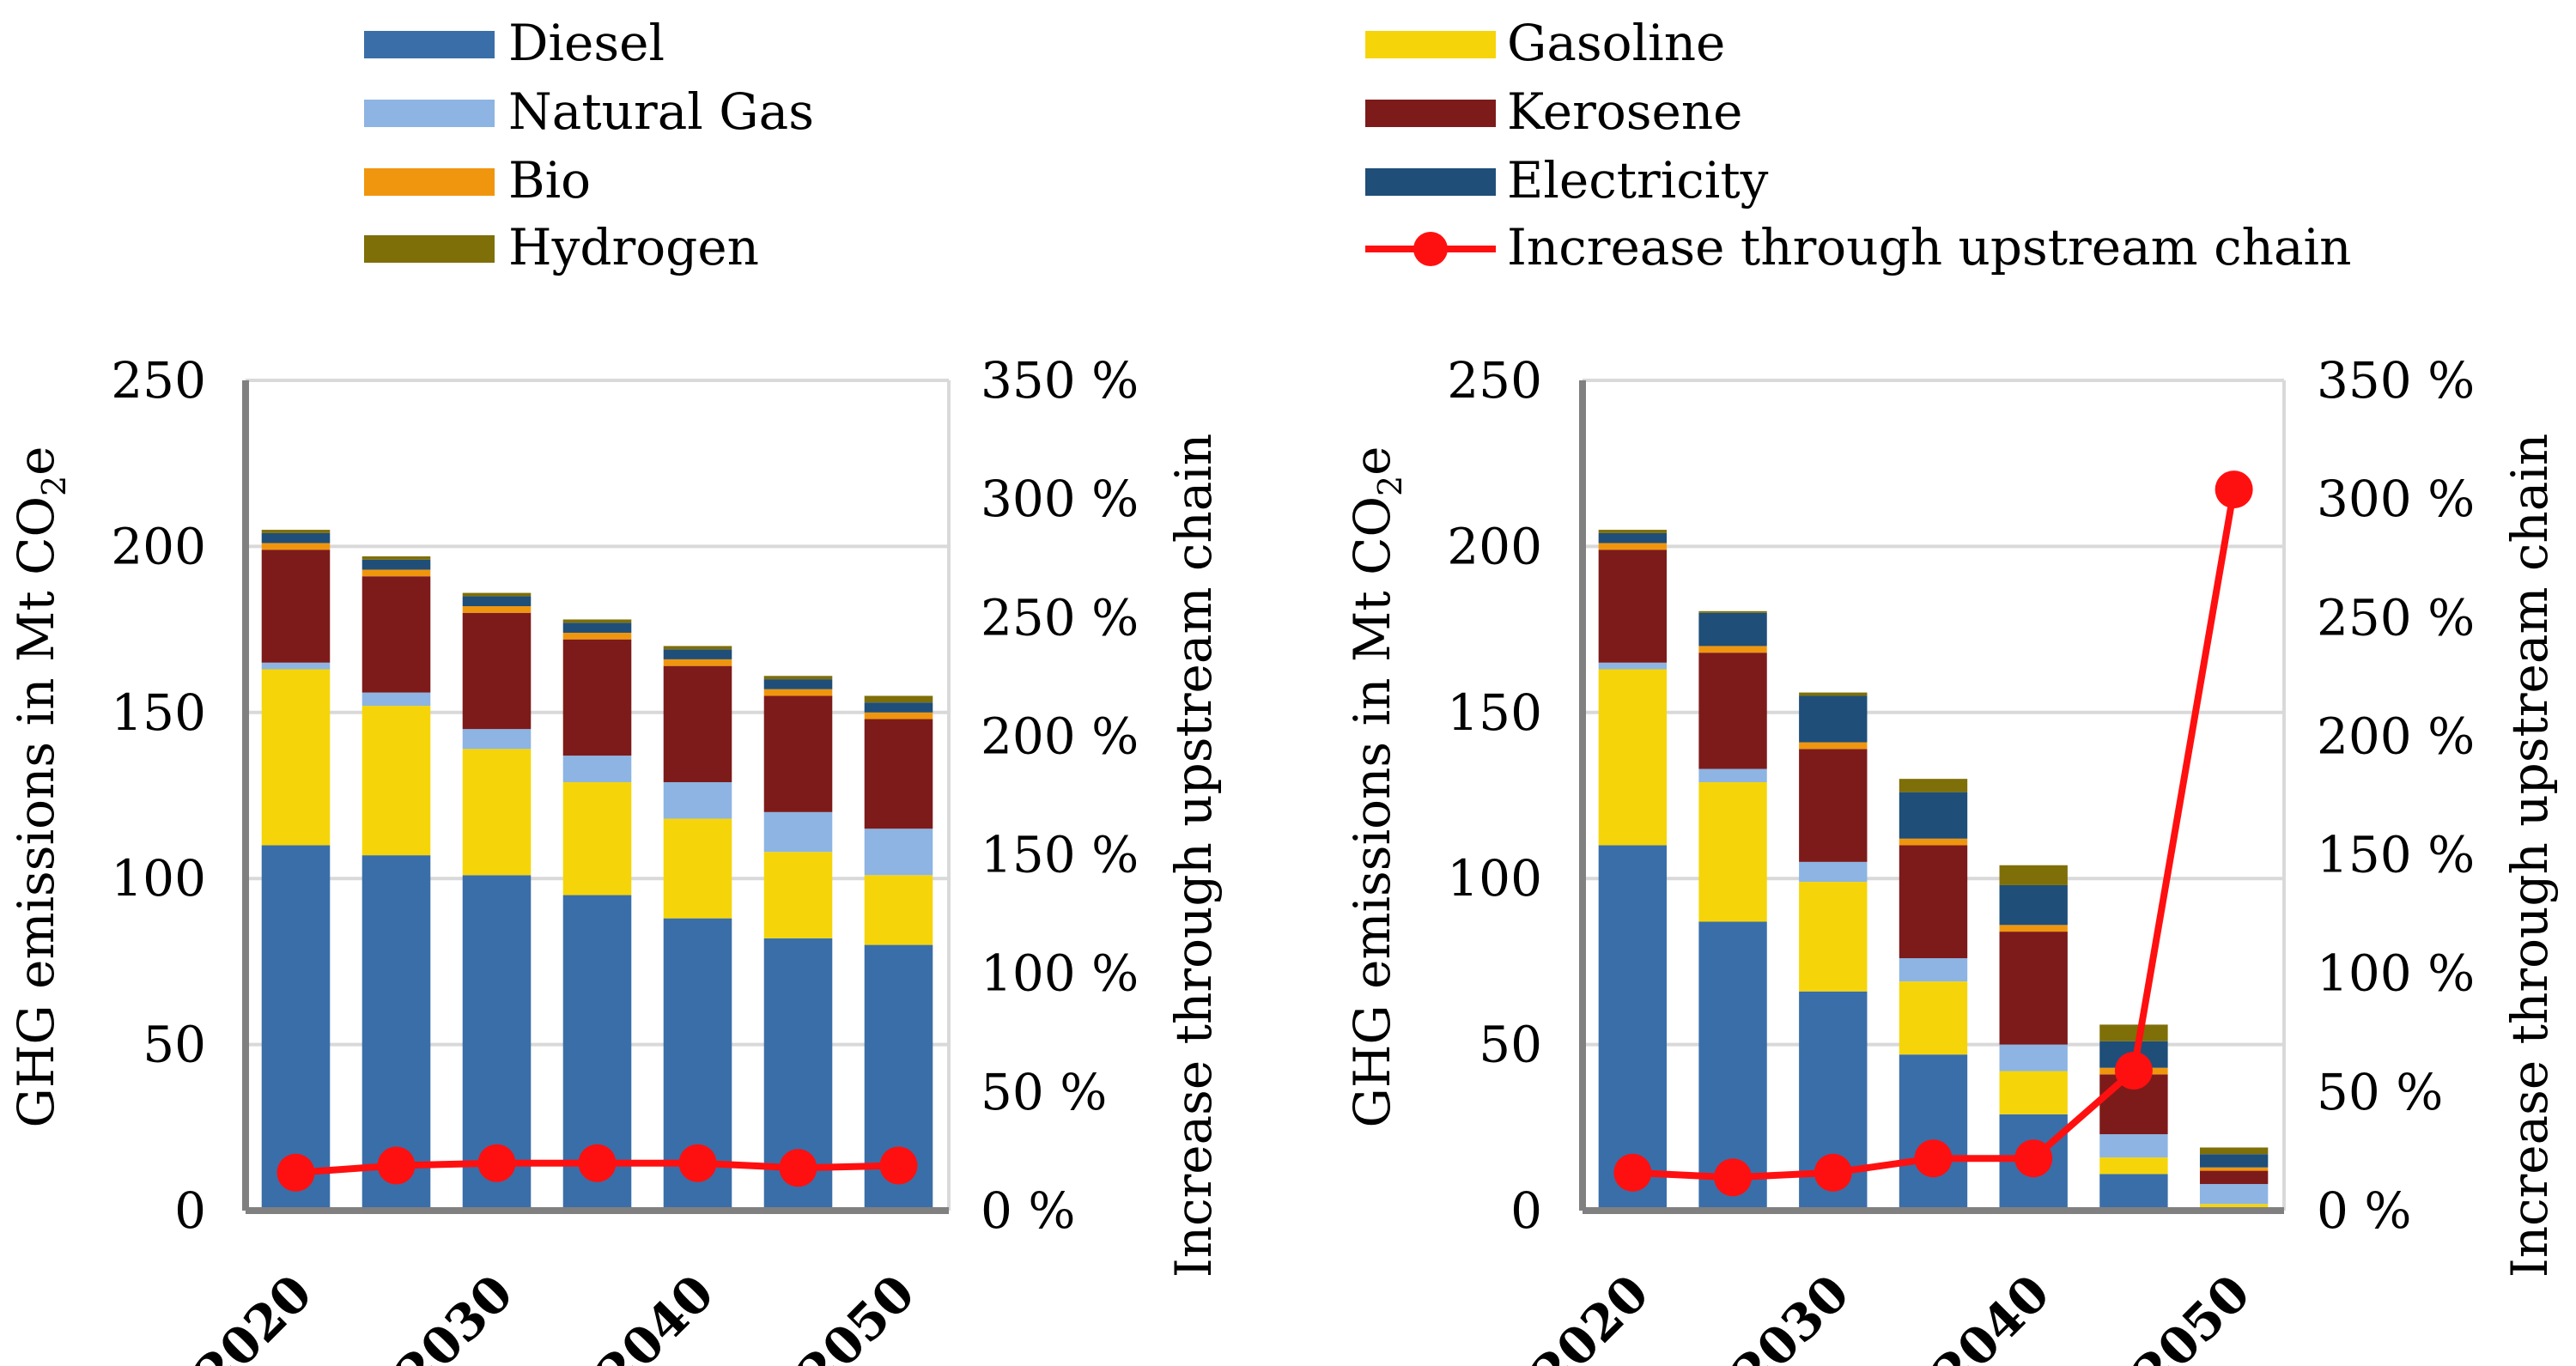 The height and width of the screenshot is (1366, 2576). Describe the element at coordinates (587, 43) in the screenshot. I see `legend-label: Diesel` at that location.